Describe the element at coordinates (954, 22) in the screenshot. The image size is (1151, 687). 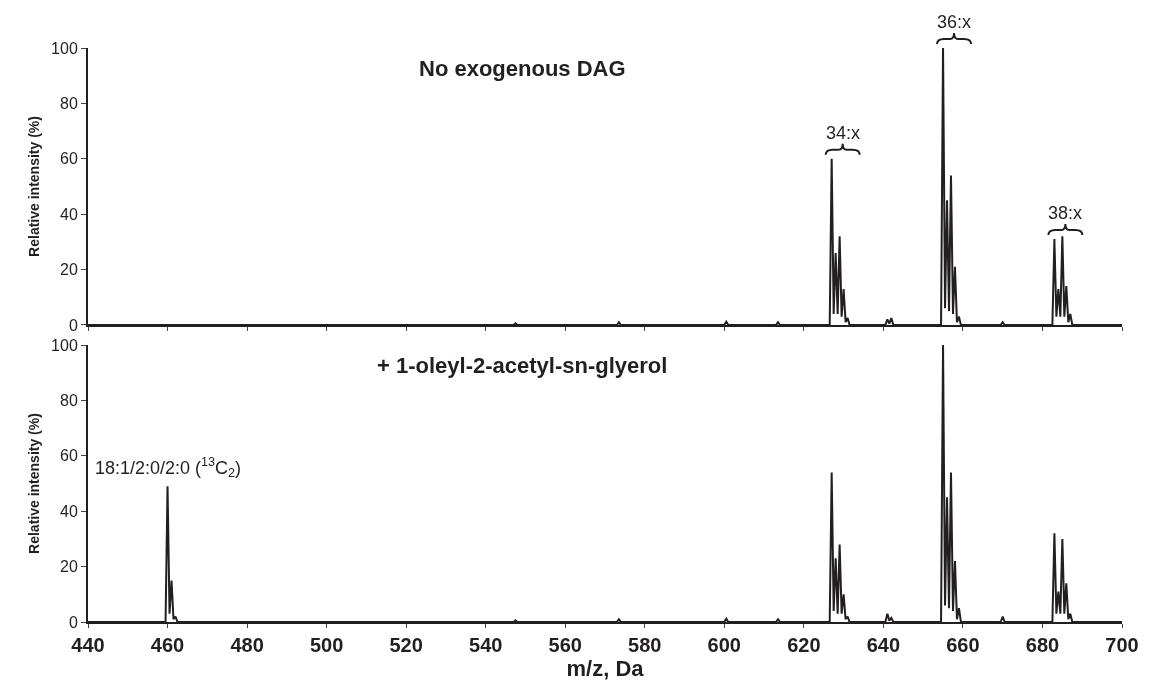
I see `annotation: 36:x` at that location.